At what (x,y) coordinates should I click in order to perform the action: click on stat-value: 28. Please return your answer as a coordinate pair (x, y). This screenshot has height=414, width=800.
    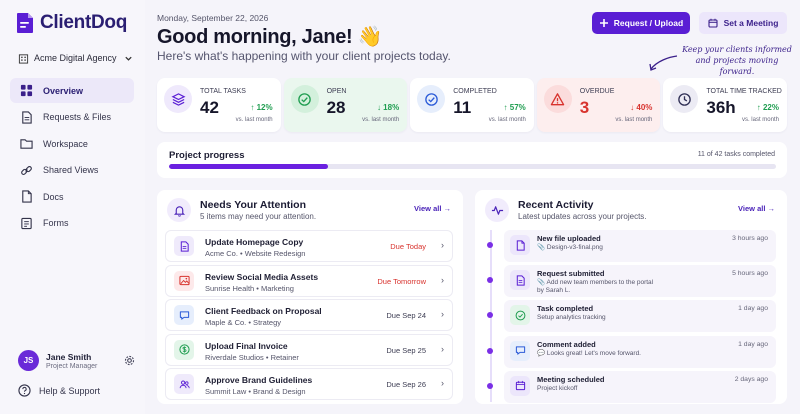
    Looking at the image, I should click on (336, 107).